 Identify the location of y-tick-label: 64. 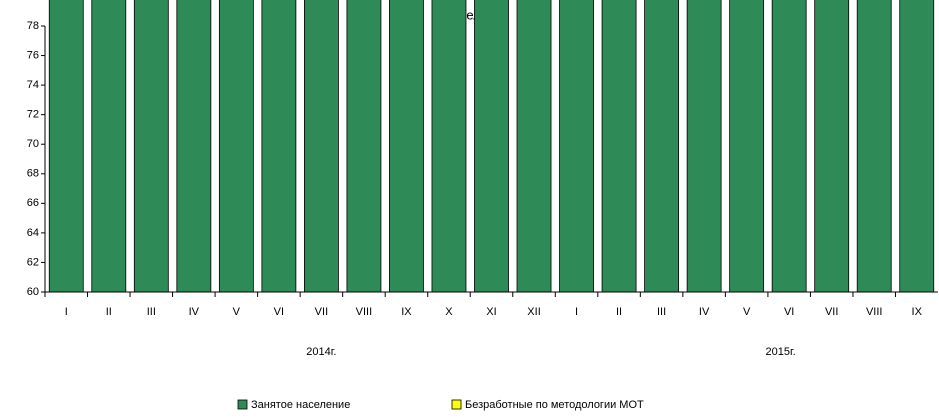
(33, 233).